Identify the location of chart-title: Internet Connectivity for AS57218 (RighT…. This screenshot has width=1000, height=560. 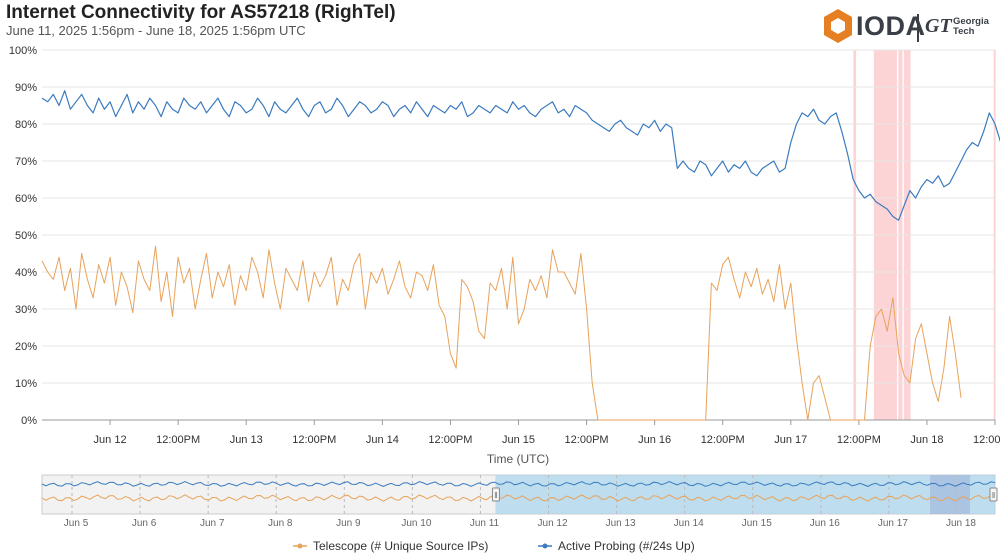
(201, 12).